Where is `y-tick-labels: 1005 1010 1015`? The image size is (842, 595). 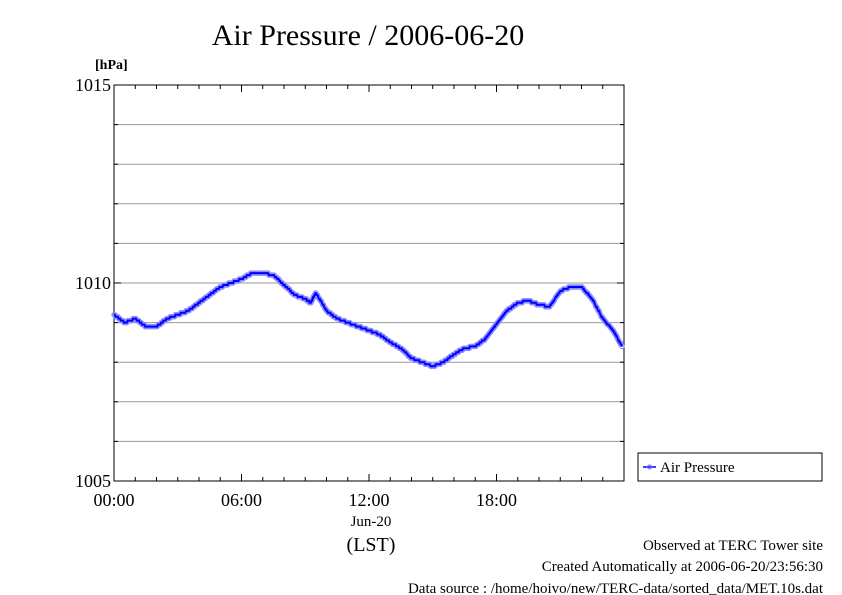 y-tick-labels: 1005 1010 1015 is located at coordinates (93, 283).